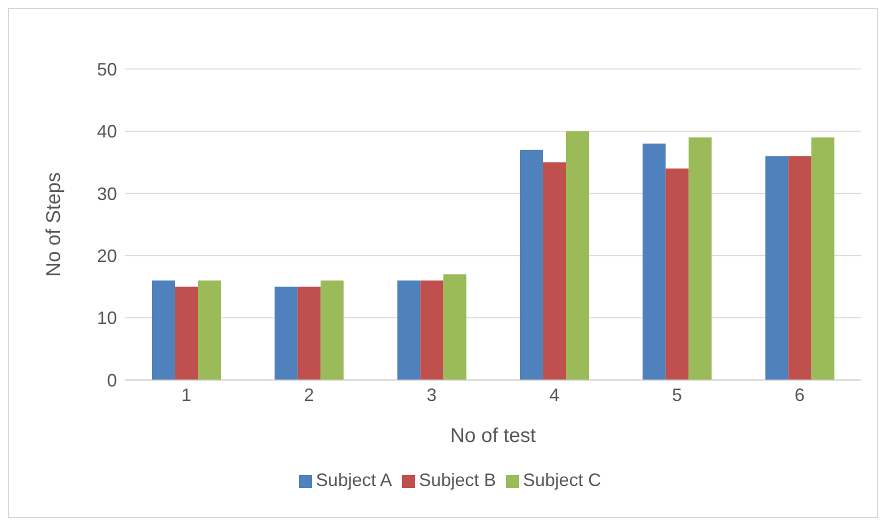  What do you see at coordinates (431, 394) in the screenshot?
I see `x-tick-label: 3` at bounding box center [431, 394].